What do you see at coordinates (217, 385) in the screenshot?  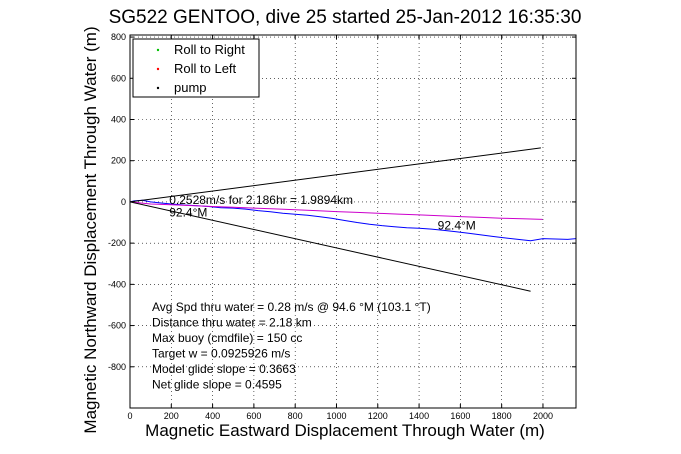 I see `info-line: Net glide slope = 0.4595` at bounding box center [217, 385].